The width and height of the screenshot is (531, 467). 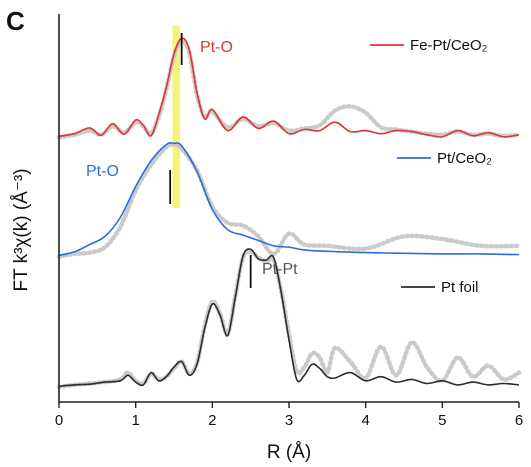 I want to click on pt-foil-peak-annotation: Pt-Pt, so click(x=280, y=269).